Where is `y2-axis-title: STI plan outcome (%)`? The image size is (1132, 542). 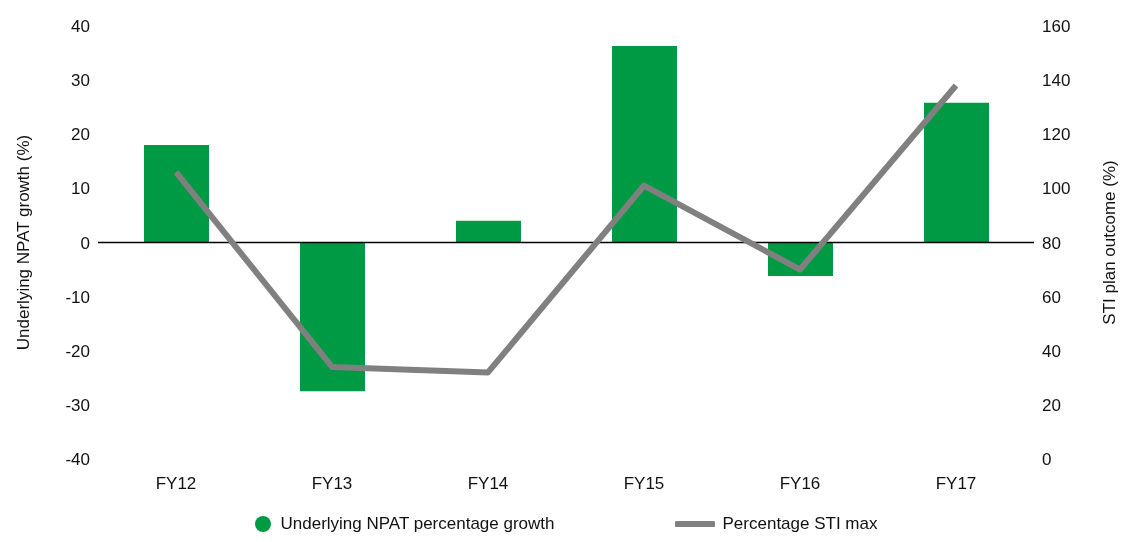
y2-axis-title: STI plan outcome (%) is located at coordinates (1110, 242).